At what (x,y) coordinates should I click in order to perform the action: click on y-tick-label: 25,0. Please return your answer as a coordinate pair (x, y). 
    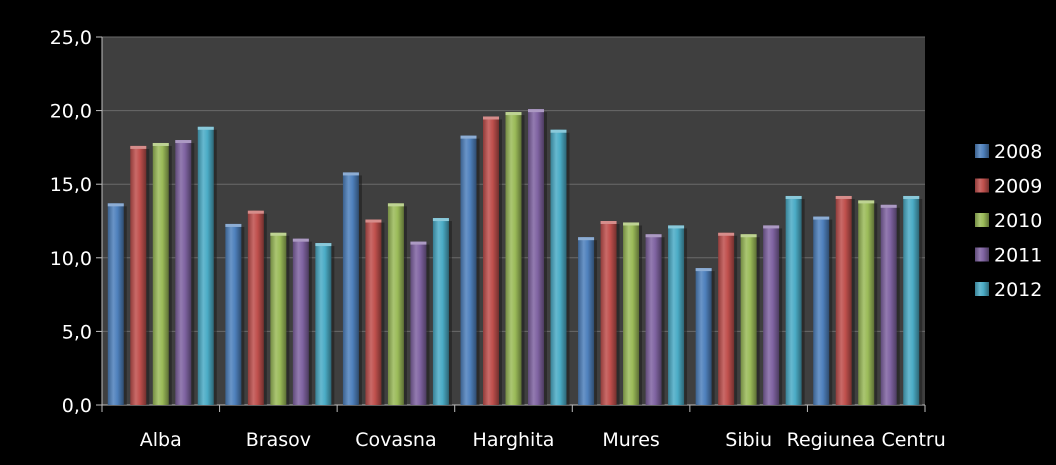
    Looking at the image, I should click on (71, 38).